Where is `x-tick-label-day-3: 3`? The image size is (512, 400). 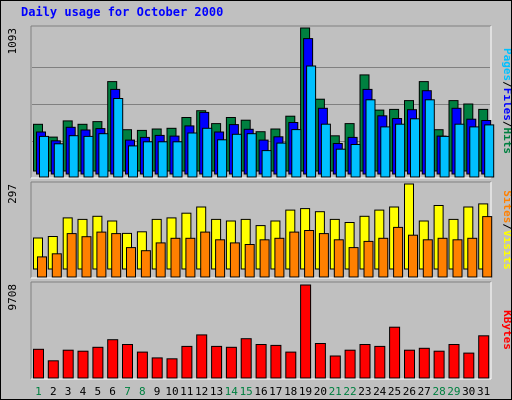
x-tick-label-day-3: 3 is located at coordinates (68, 391).